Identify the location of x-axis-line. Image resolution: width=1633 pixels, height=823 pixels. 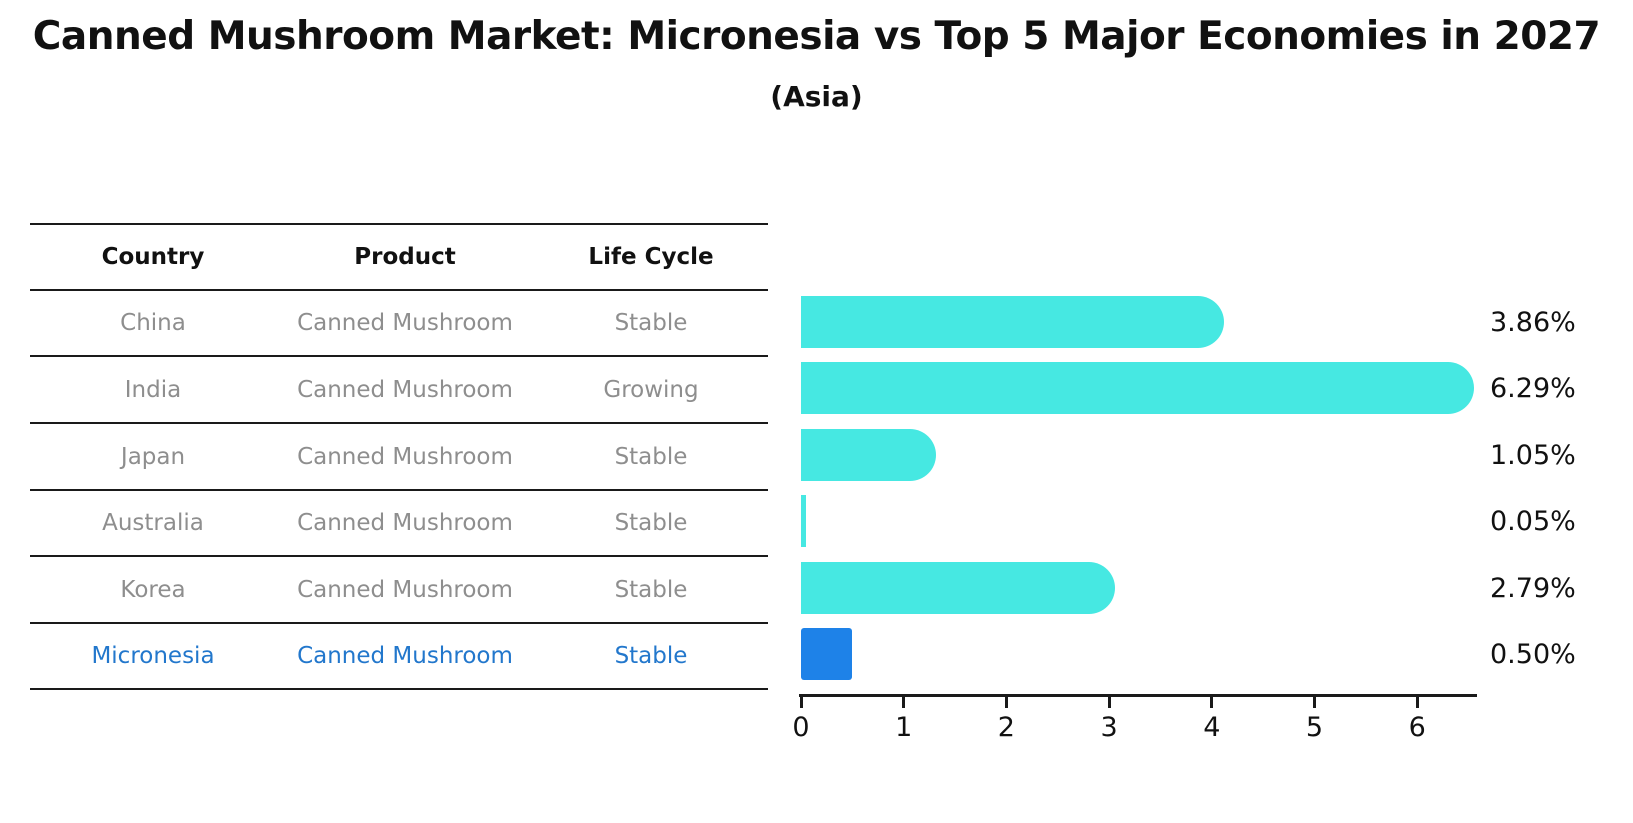
(1138, 695).